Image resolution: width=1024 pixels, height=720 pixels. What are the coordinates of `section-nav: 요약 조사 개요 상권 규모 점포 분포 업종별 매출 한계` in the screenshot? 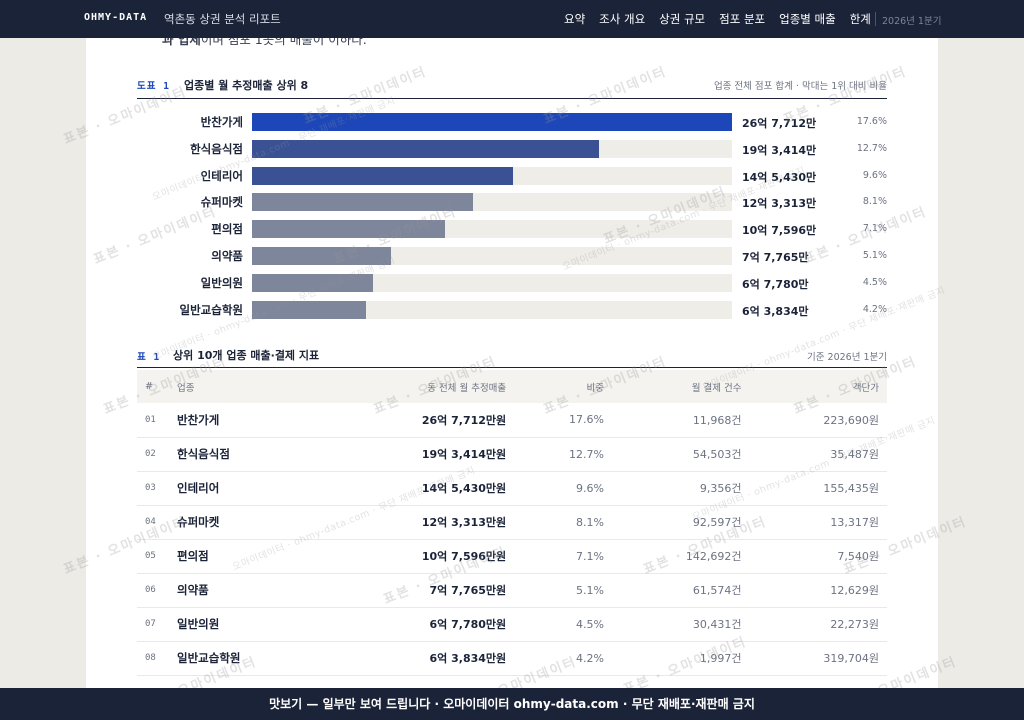 It's located at (724, 19).